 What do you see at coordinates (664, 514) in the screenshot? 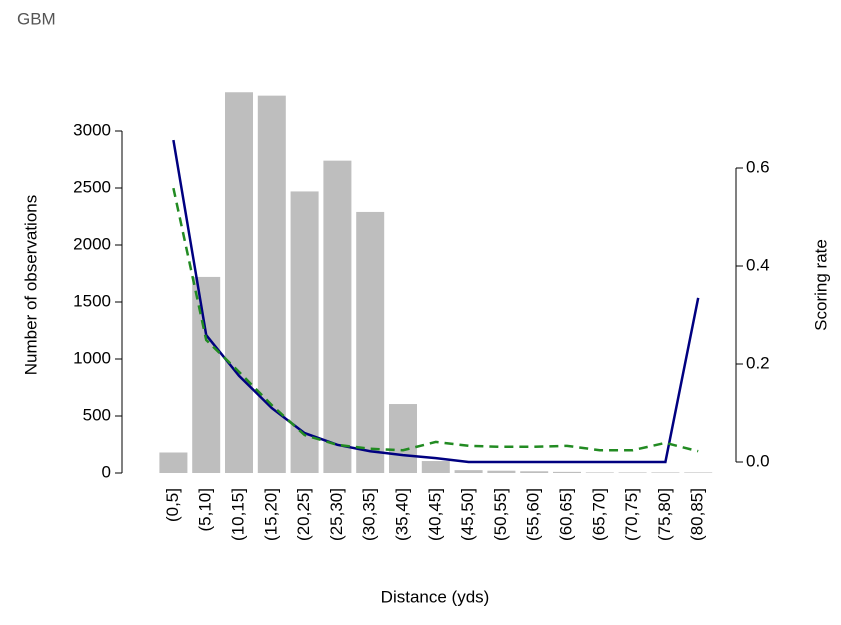
I see `x-tick-label: (75,80]` at bounding box center [664, 514].